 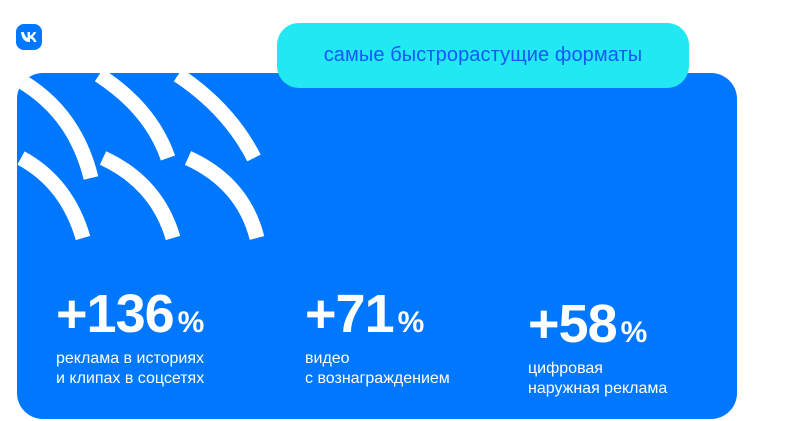 What do you see at coordinates (115, 314) in the screenshot?
I see `stat-value: +136` at bounding box center [115, 314].